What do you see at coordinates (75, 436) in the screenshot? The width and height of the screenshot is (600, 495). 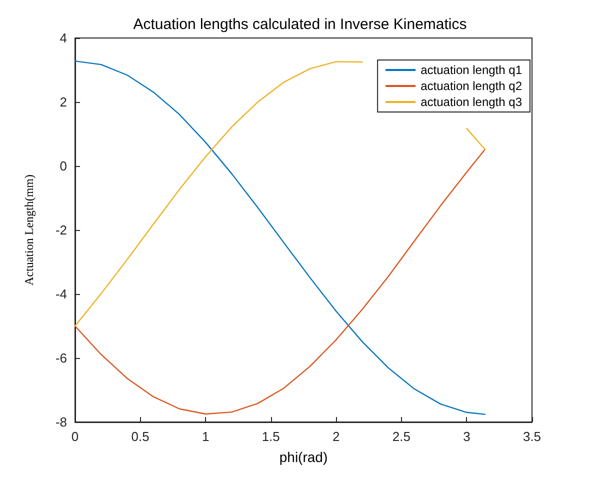 I see `x-tick-label: 0` at bounding box center [75, 436].